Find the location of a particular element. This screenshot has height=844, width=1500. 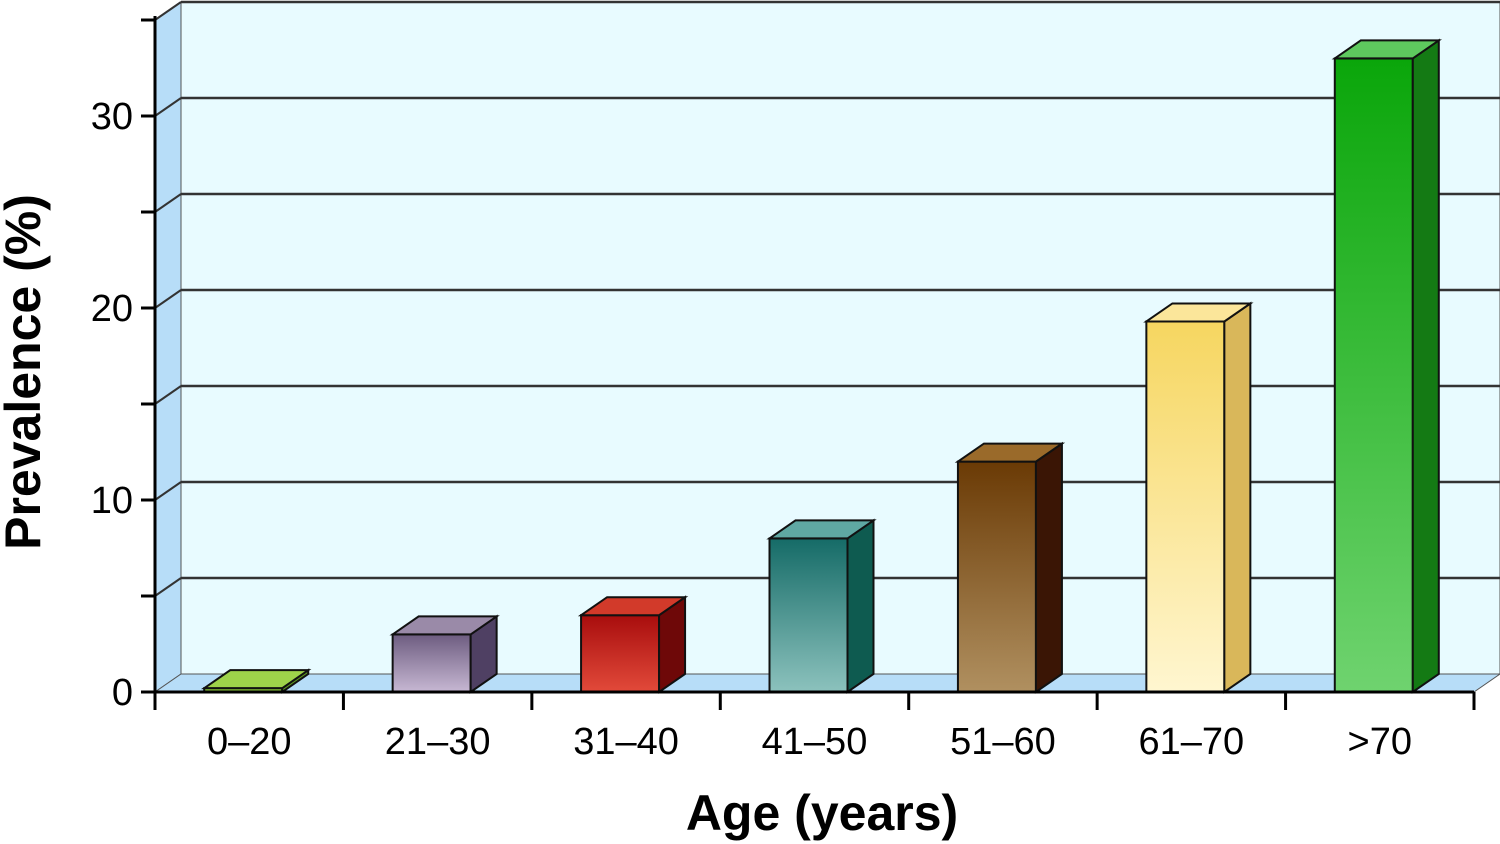

y-tick-label: 20 is located at coordinates (112, 309).